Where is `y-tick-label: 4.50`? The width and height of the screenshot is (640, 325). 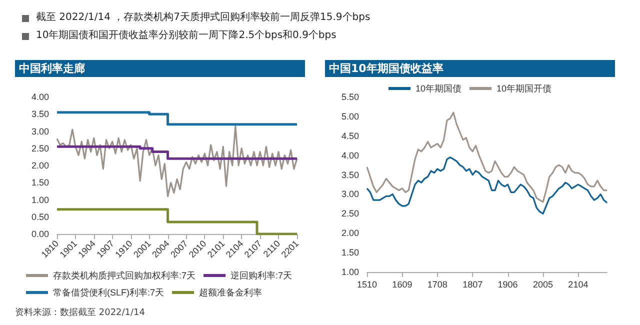
y-tick-label: 4.50 is located at coordinates (350, 135).